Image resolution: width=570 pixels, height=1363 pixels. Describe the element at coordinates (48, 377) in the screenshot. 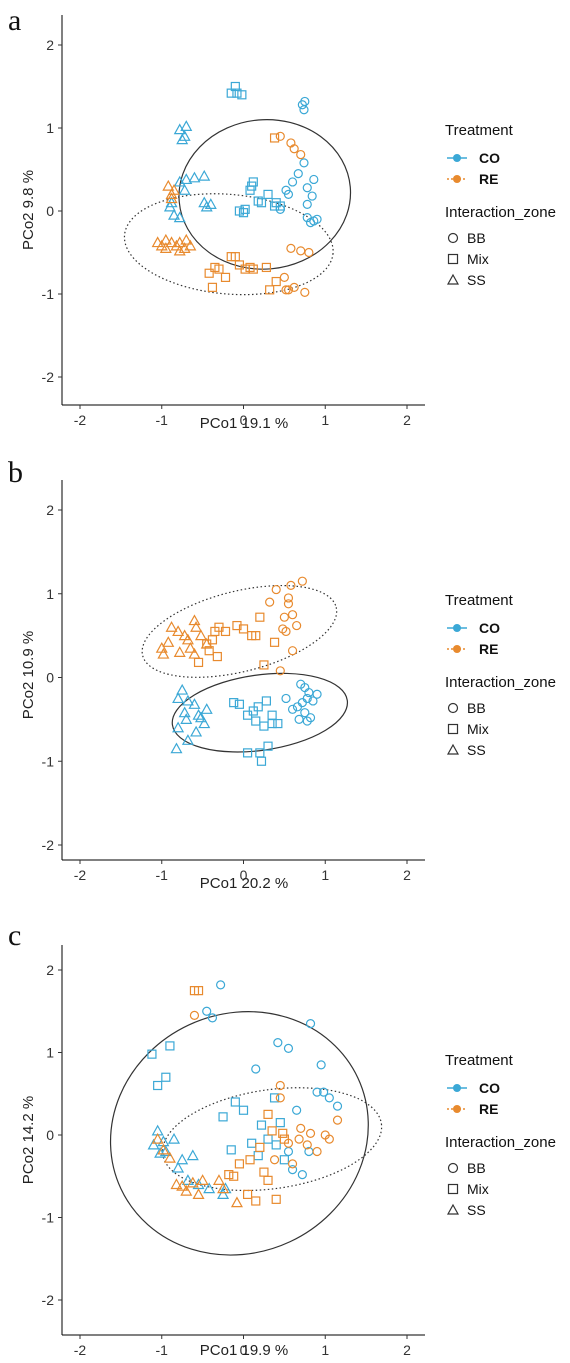

I see `y-tick-label: -2` at that location.